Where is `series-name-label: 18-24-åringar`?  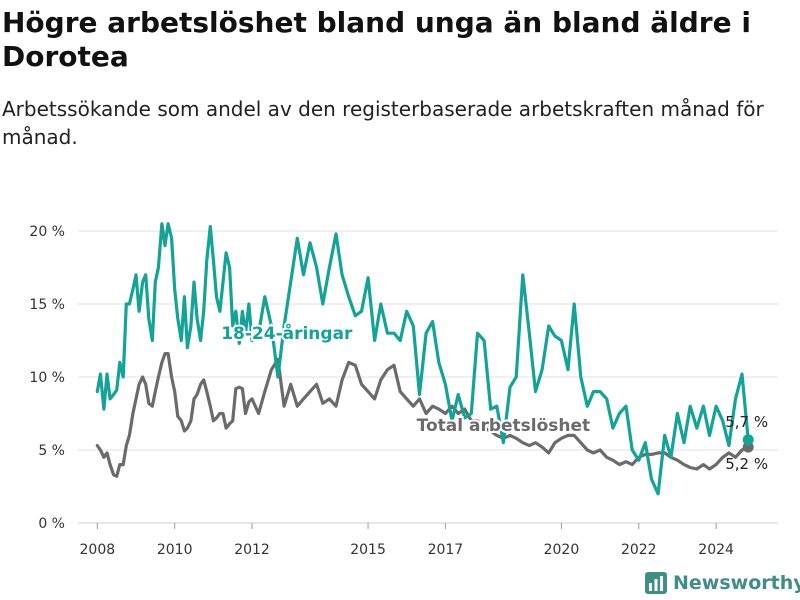 series-name-label: 18-24-åringar is located at coordinates (287, 333).